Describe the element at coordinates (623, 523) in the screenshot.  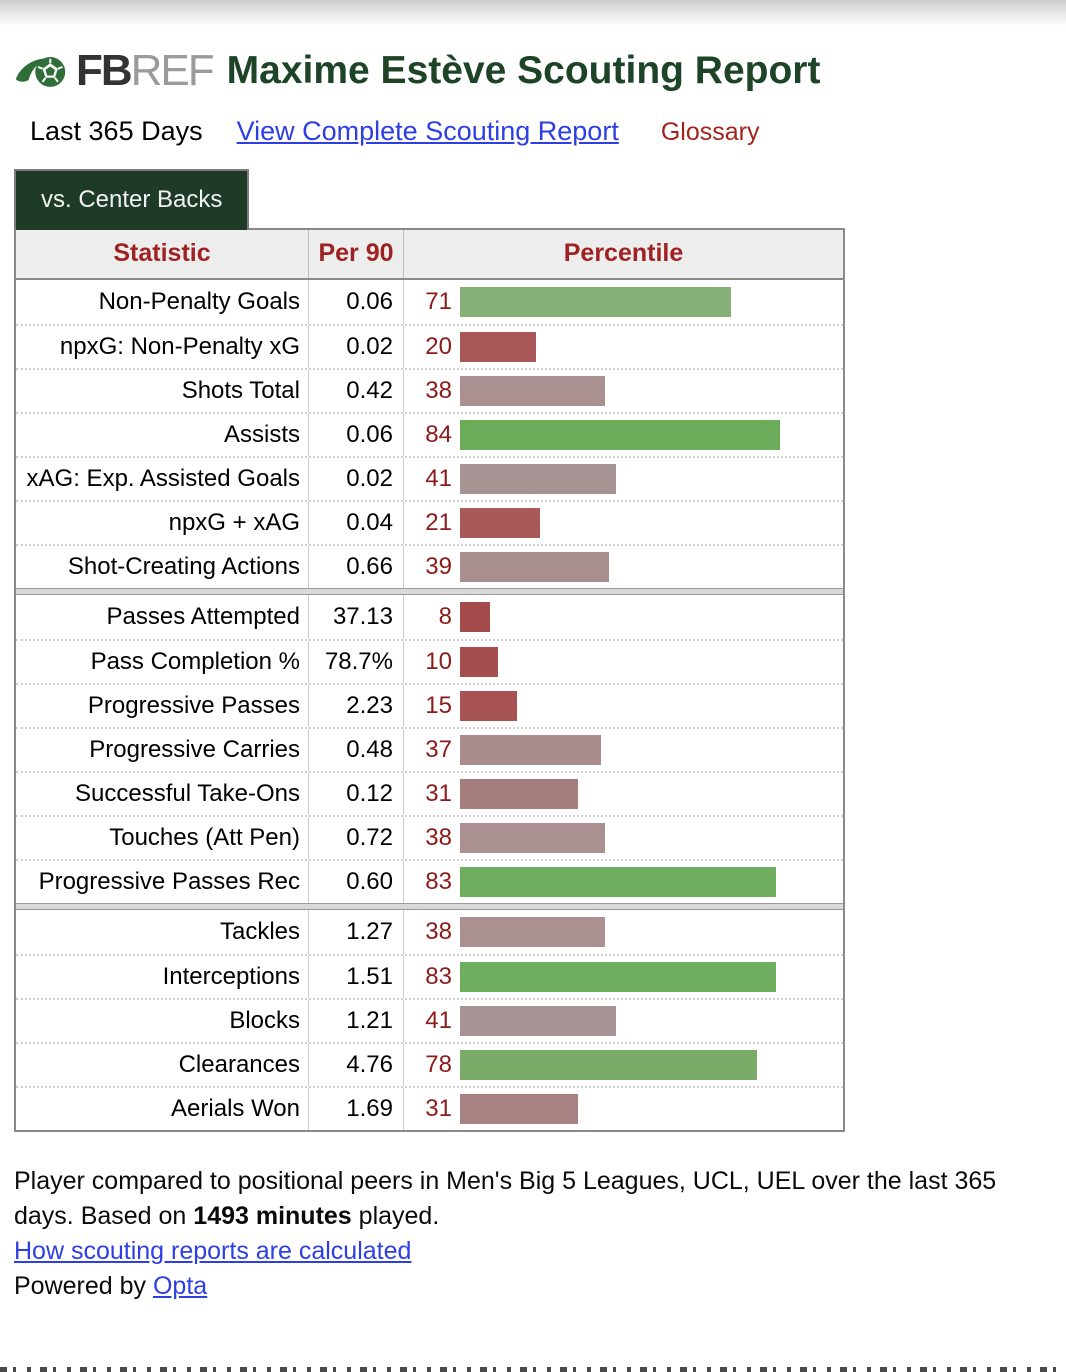
I see `percentile-cell: 21` at that location.